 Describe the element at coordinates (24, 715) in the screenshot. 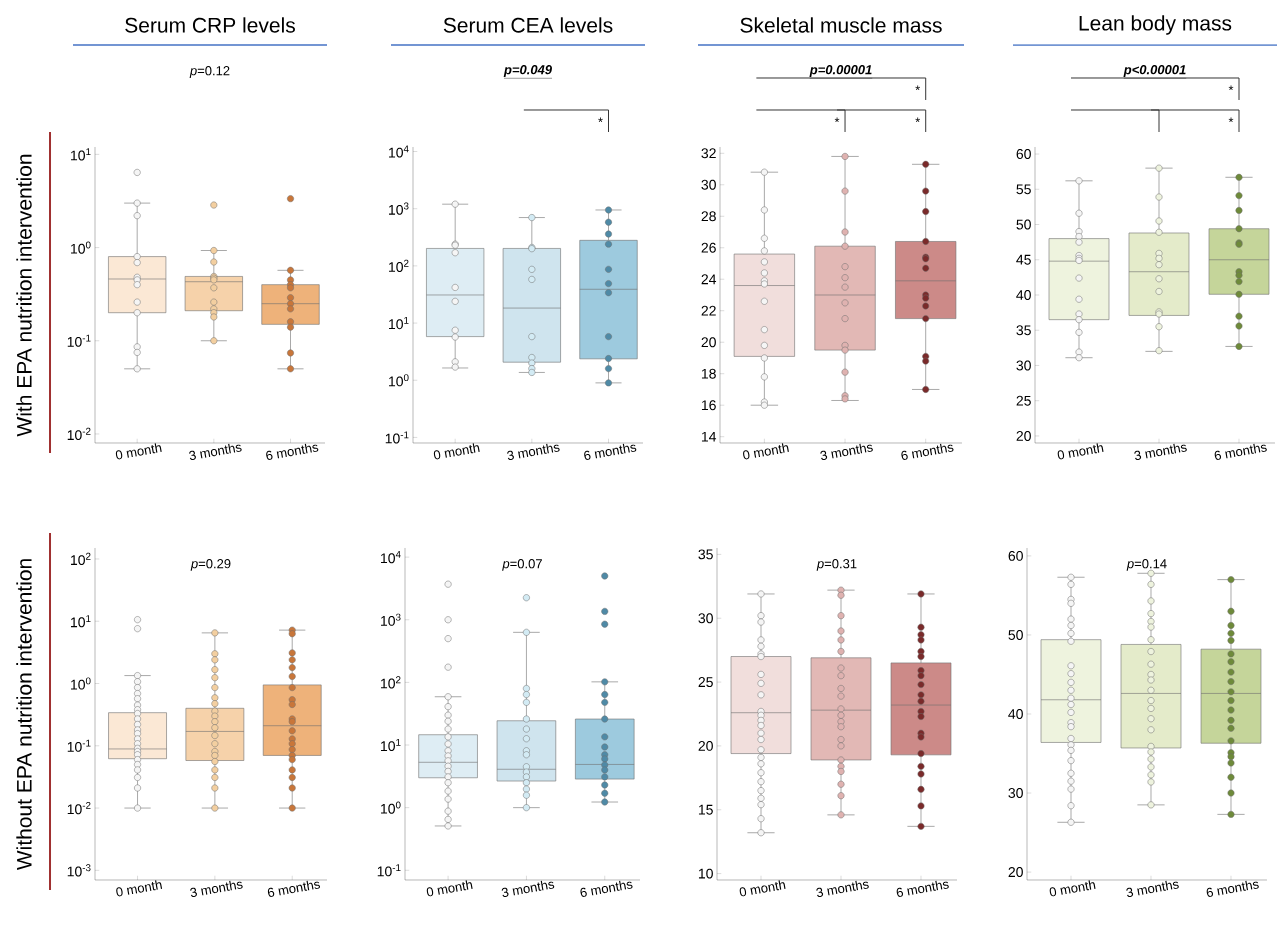

I see `y-axis-title: Without EPA nutrition intervention` at that location.